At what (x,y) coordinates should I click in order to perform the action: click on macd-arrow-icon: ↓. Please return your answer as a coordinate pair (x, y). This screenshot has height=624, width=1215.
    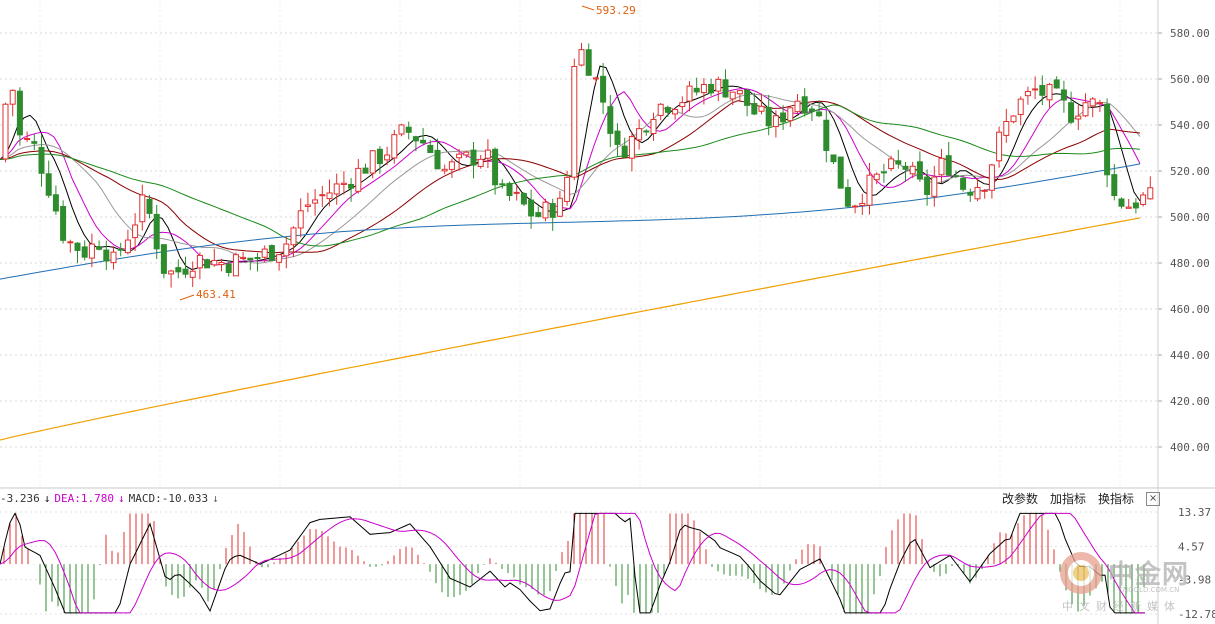
    Looking at the image, I should click on (215, 498).